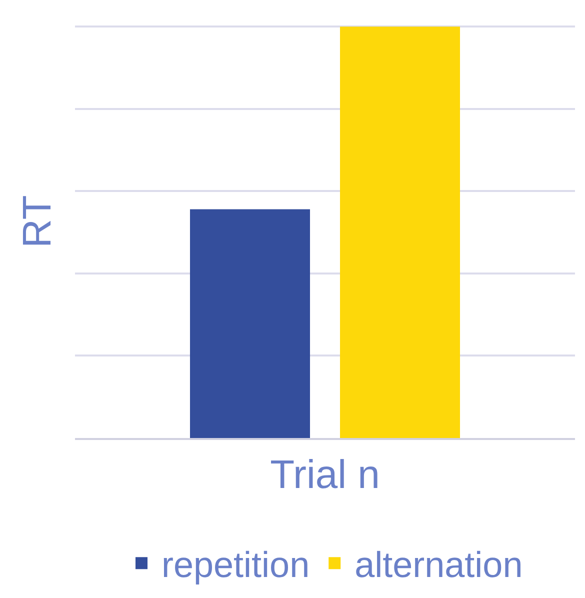  I want to click on legend-label: alternation, so click(438, 565).